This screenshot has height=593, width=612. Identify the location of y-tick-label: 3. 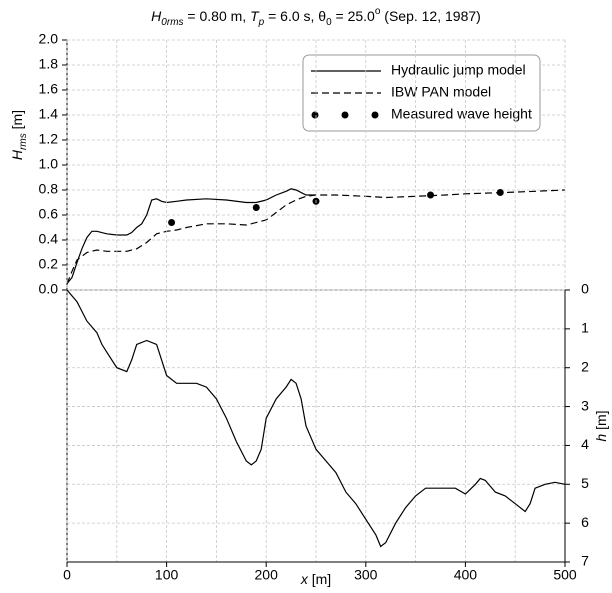
(585, 405).